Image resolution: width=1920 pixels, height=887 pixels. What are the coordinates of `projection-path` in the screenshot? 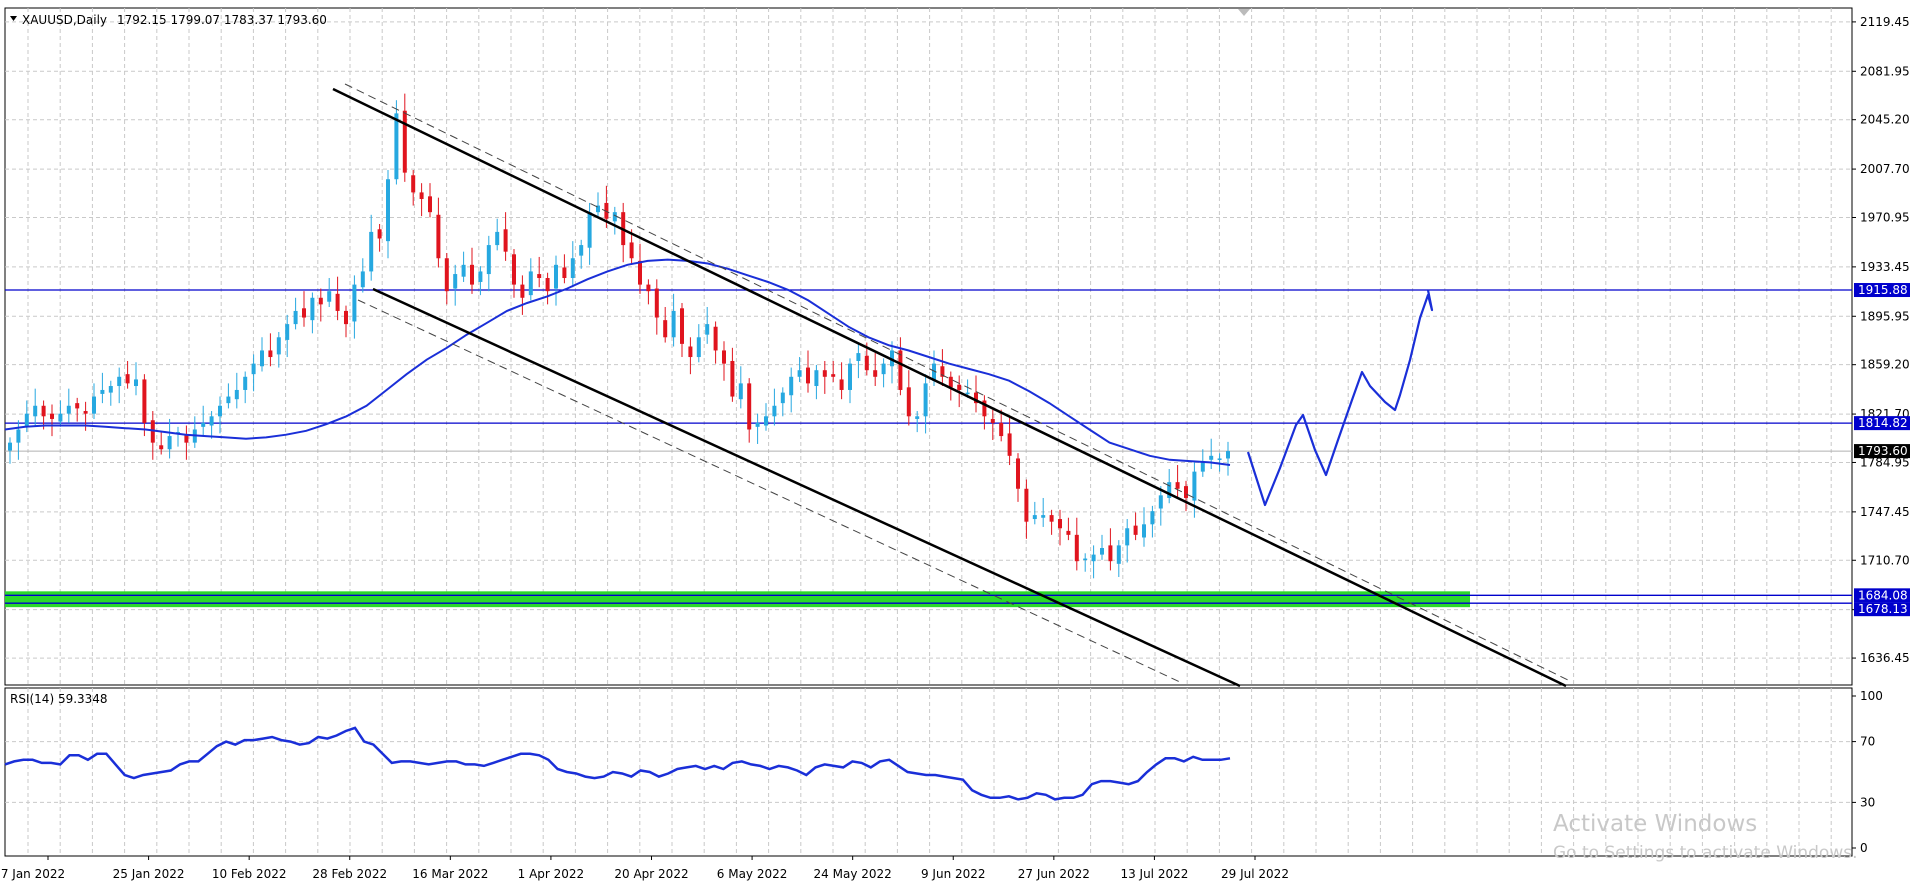 It's located at (1340, 398).